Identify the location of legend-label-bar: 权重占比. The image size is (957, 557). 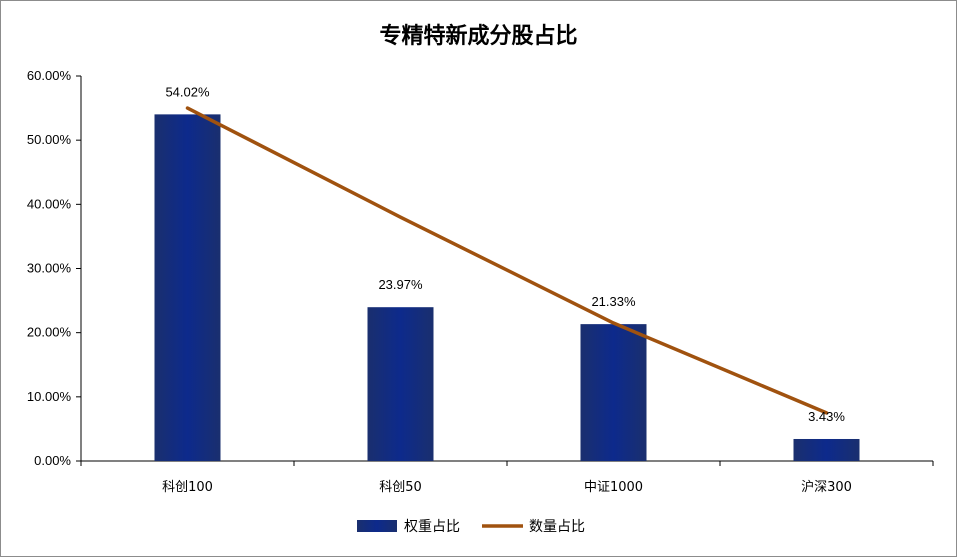
(432, 527).